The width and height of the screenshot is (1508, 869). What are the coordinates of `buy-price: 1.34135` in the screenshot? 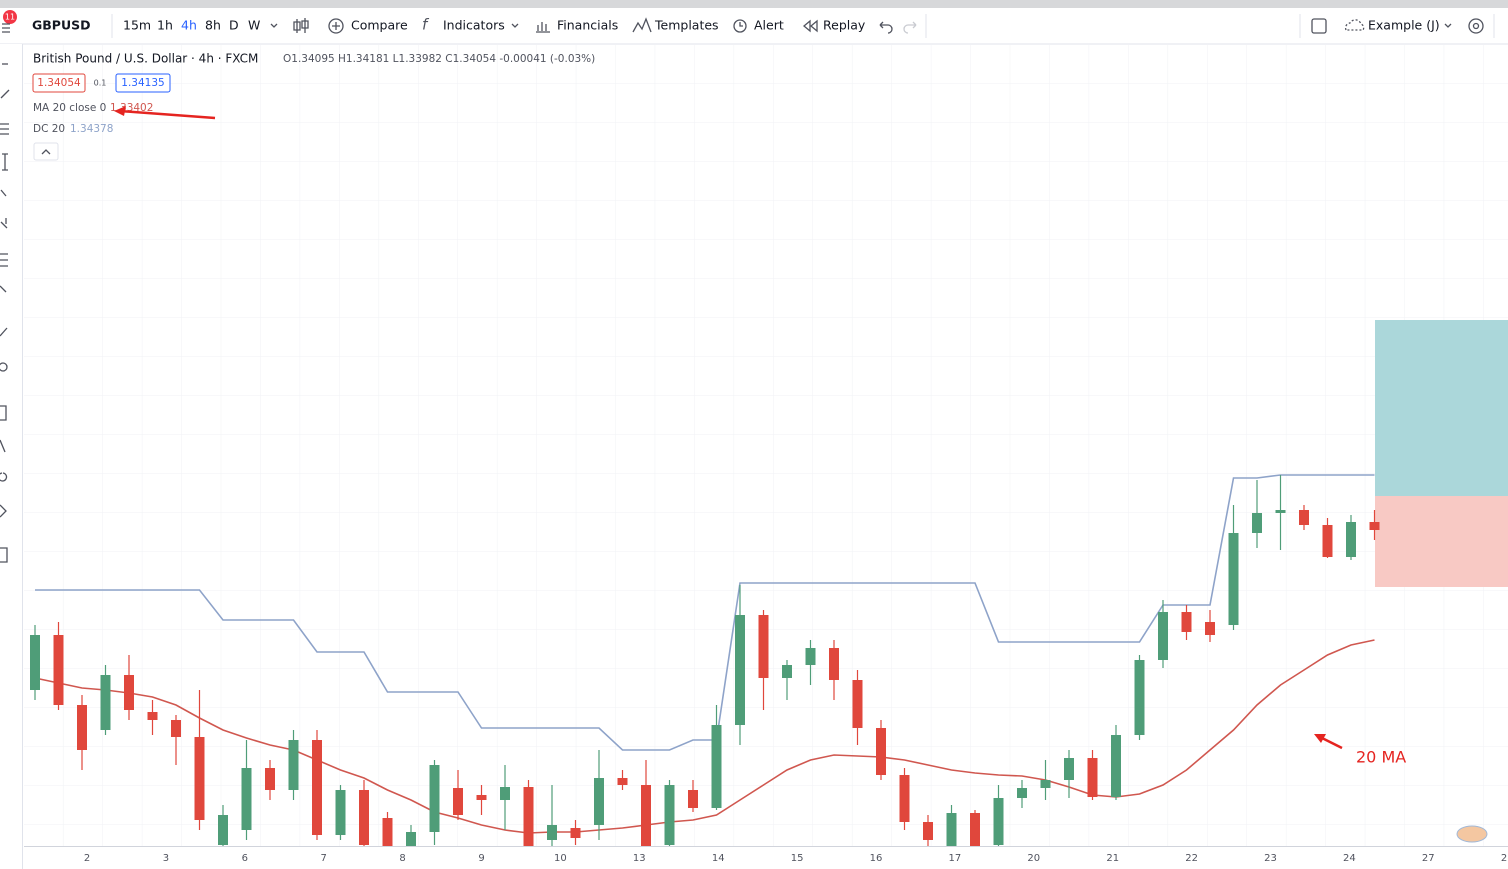 It's located at (142, 83).